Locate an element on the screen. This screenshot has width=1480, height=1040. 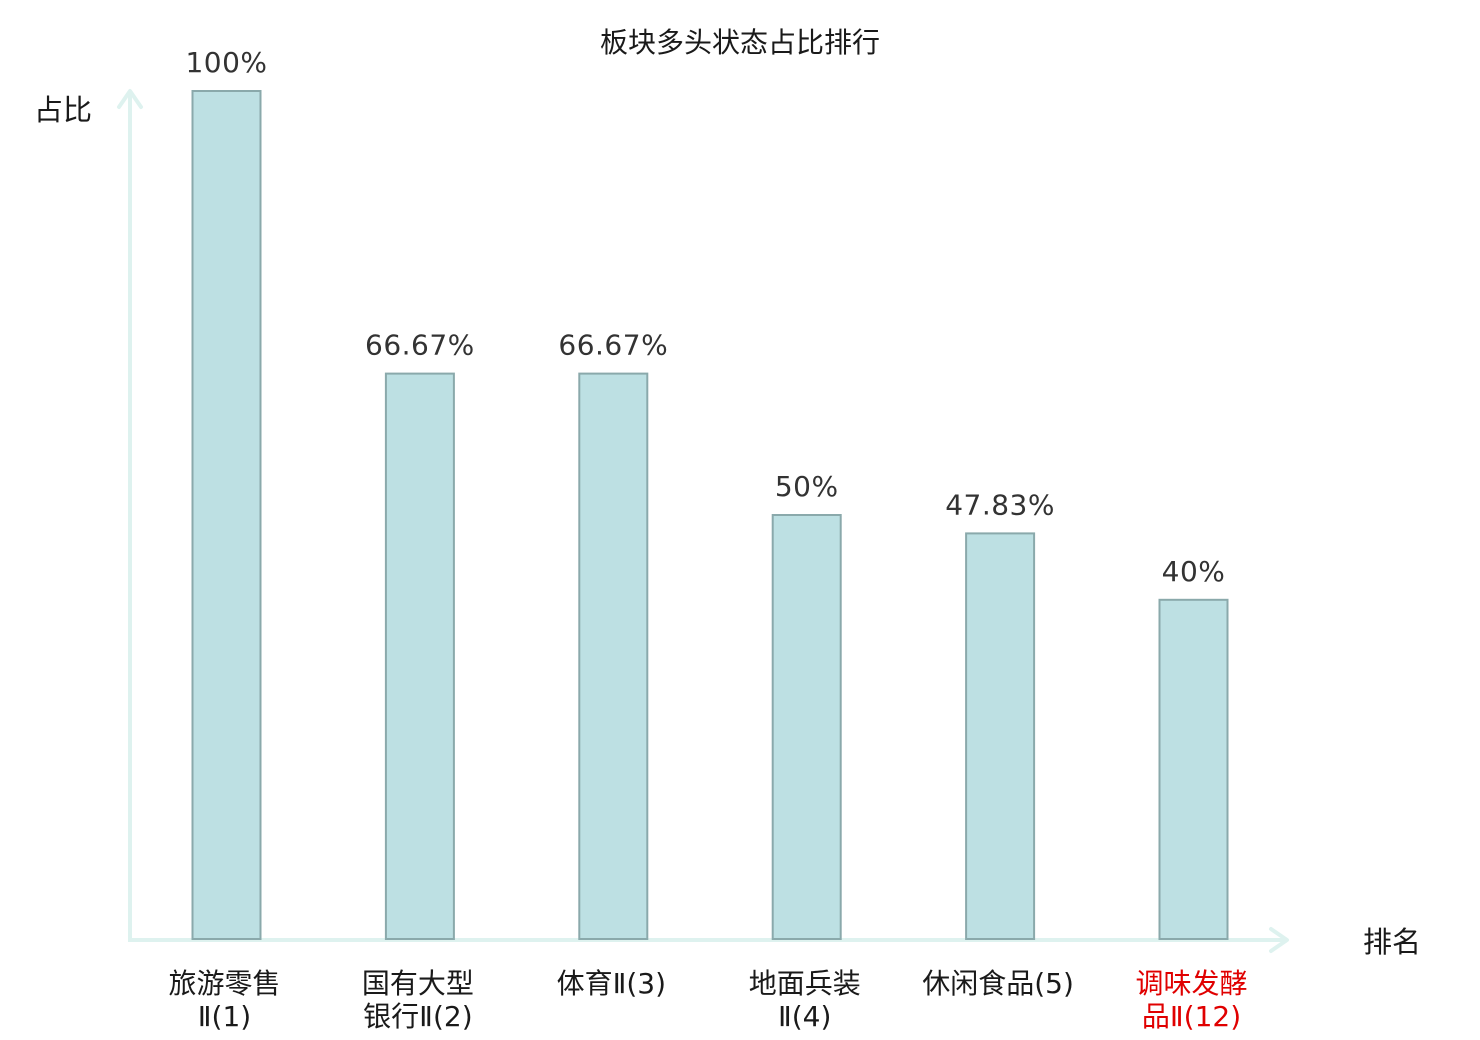
category-label: 调味发酵 is located at coordinates (1191, 983).